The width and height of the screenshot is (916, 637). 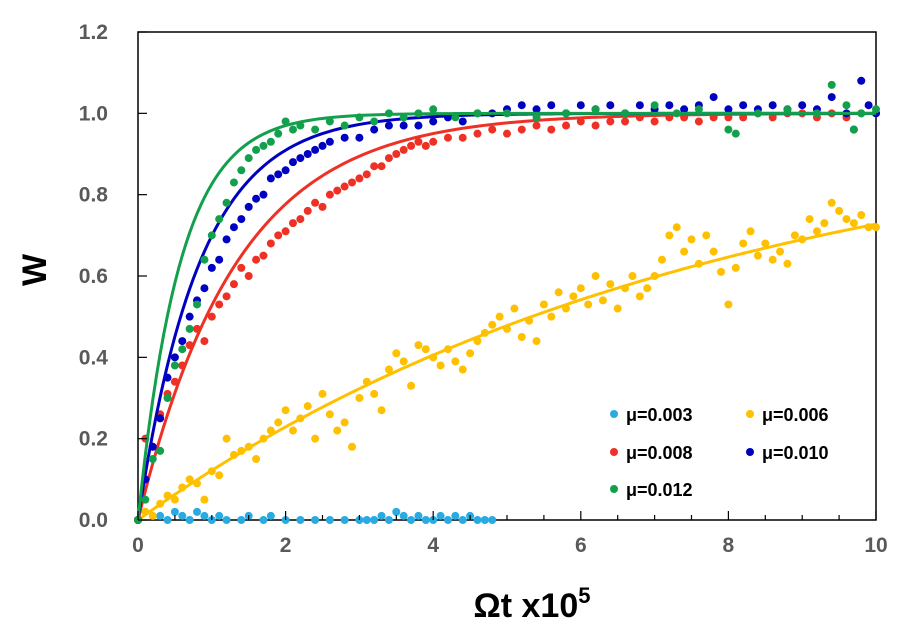 What do you see at coordinates (525, 606) in the screenshot?
I see `x-axis-title-base: Ωt x10` at bounding box center [525, 606].